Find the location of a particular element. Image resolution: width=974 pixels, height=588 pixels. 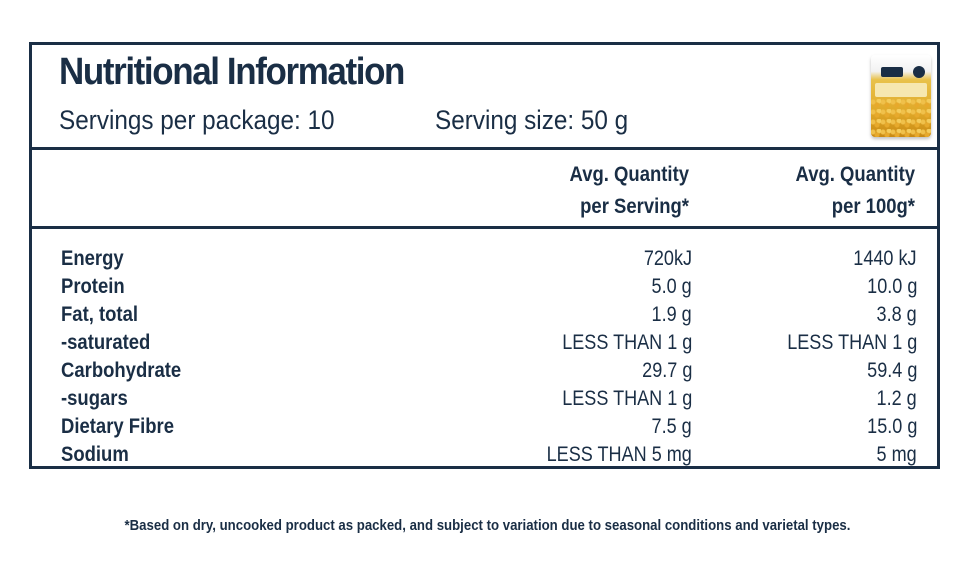

table-row: Sodium LESS THAN 5 mg 5 mg is located at coordinates (484, 455).